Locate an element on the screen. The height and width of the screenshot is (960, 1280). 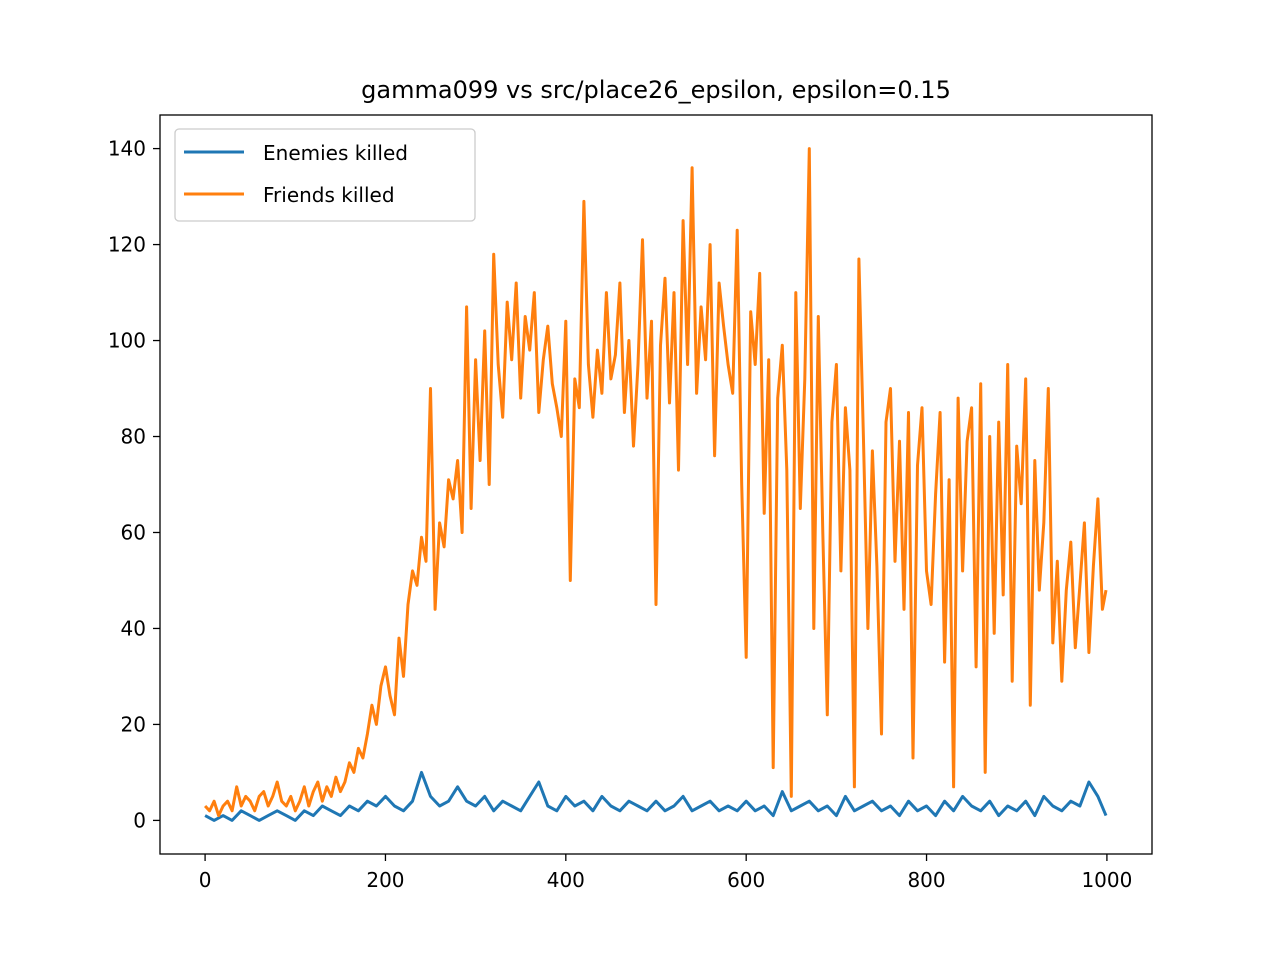
y-tick-label: 0 is located at coordinates (139, 820).